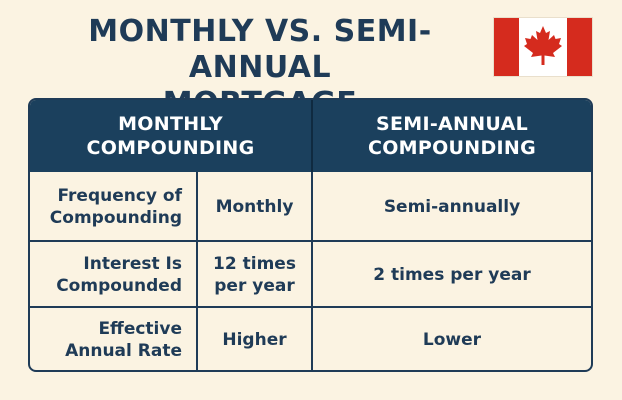  I want to click on header-monthly-line-1: MONTHLY, so click(170, 124).